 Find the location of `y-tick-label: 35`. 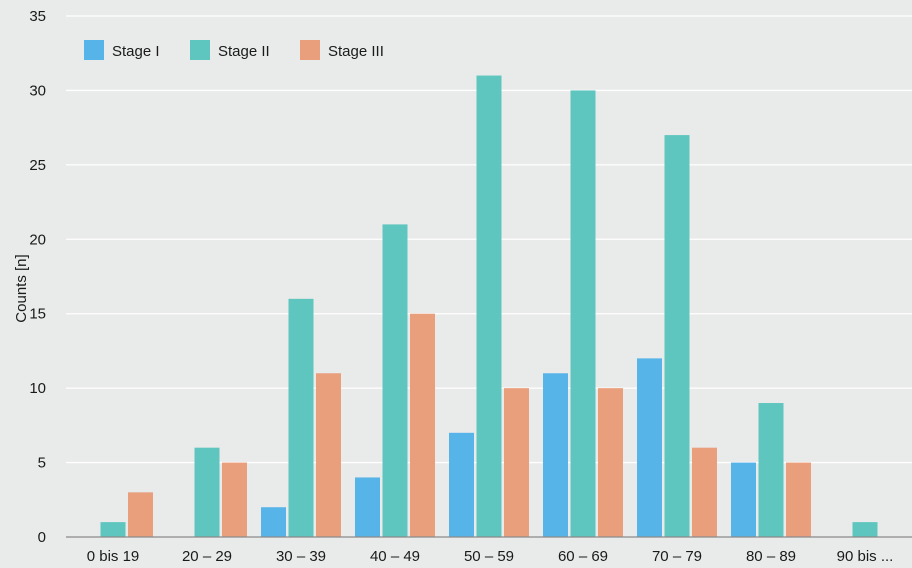

y-tick-label: 35 is located at coordinates (37, 16).